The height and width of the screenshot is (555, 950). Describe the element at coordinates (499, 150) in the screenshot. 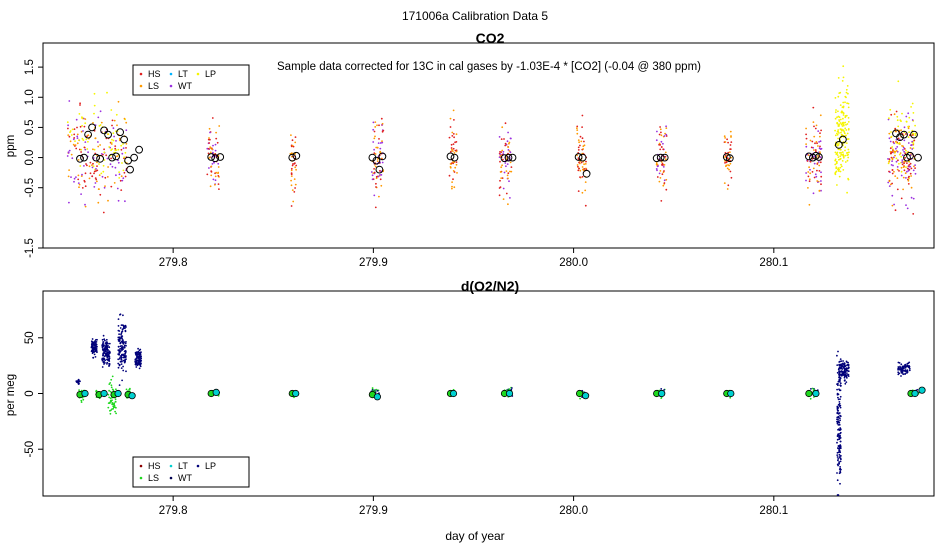

I see `co2-mean-markers` at that location.